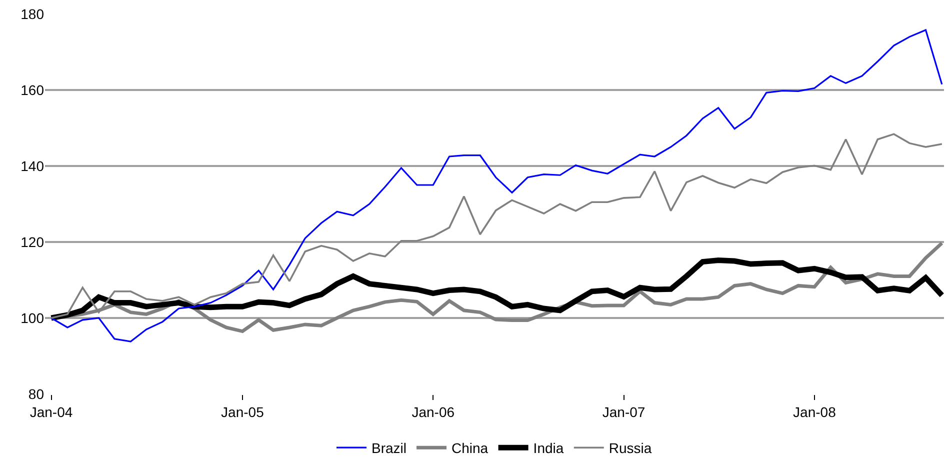 This screenshot has width=948, height=468. What do you see at coordinates (32, 242) in the screenshot?
I see `y-tick-label: 120` at bounding box center [32, 242].